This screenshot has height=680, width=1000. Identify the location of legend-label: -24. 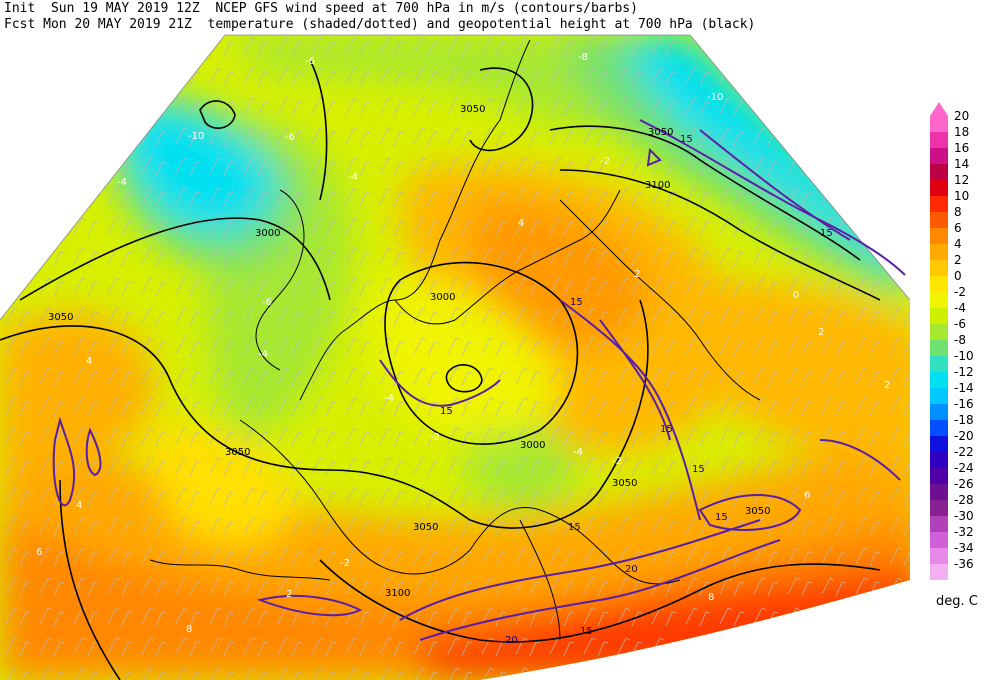
(964, 468).